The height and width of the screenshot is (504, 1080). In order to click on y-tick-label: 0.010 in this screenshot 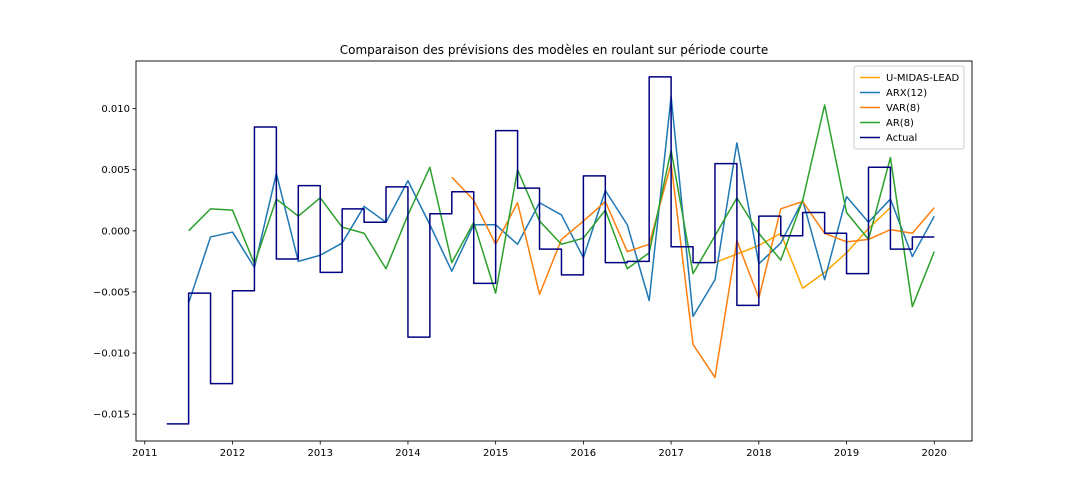, I will do `click(115, 109)`.